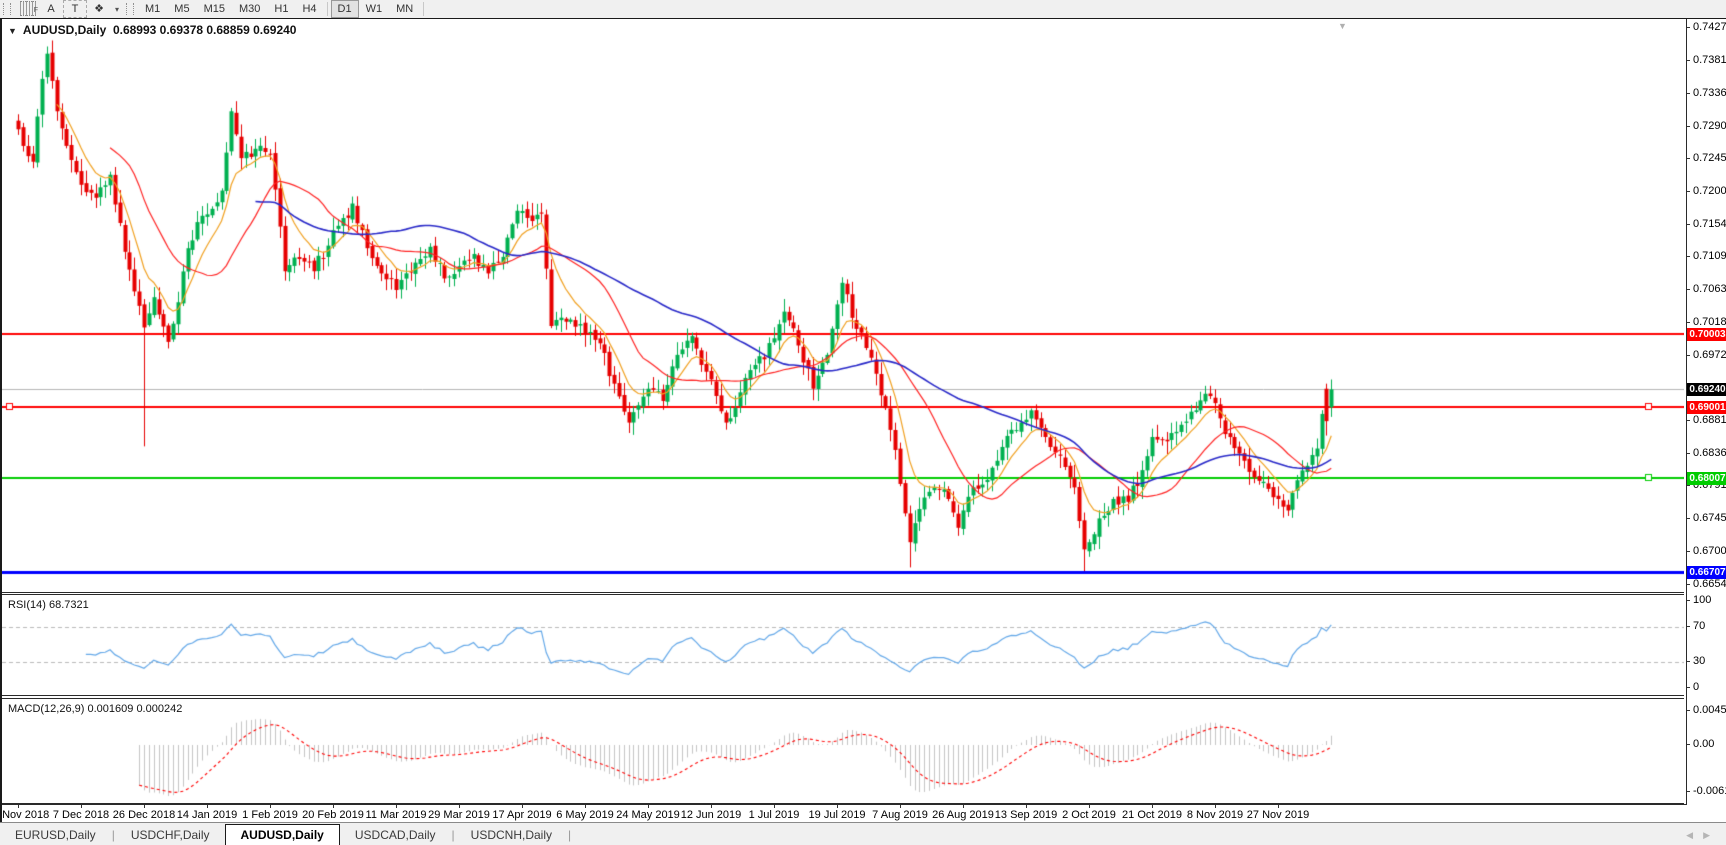 This screenshot has width=1726, height=845. Describe the element at coordinates (64, 30) in the screenshot. I see `chart-symbol: AUDUSD,Daily` at that location.